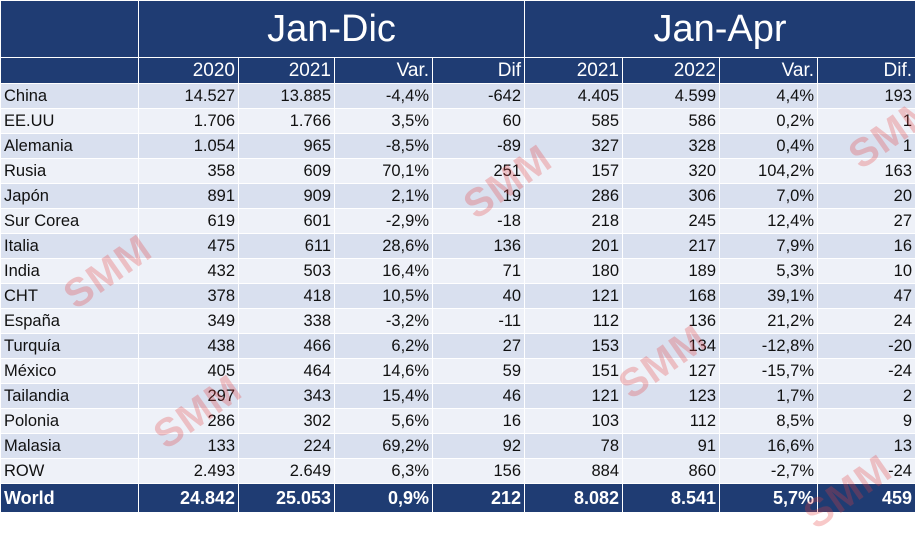 The image size is (915, 539). I want to click on table-cell: 91, so click(671, 446).